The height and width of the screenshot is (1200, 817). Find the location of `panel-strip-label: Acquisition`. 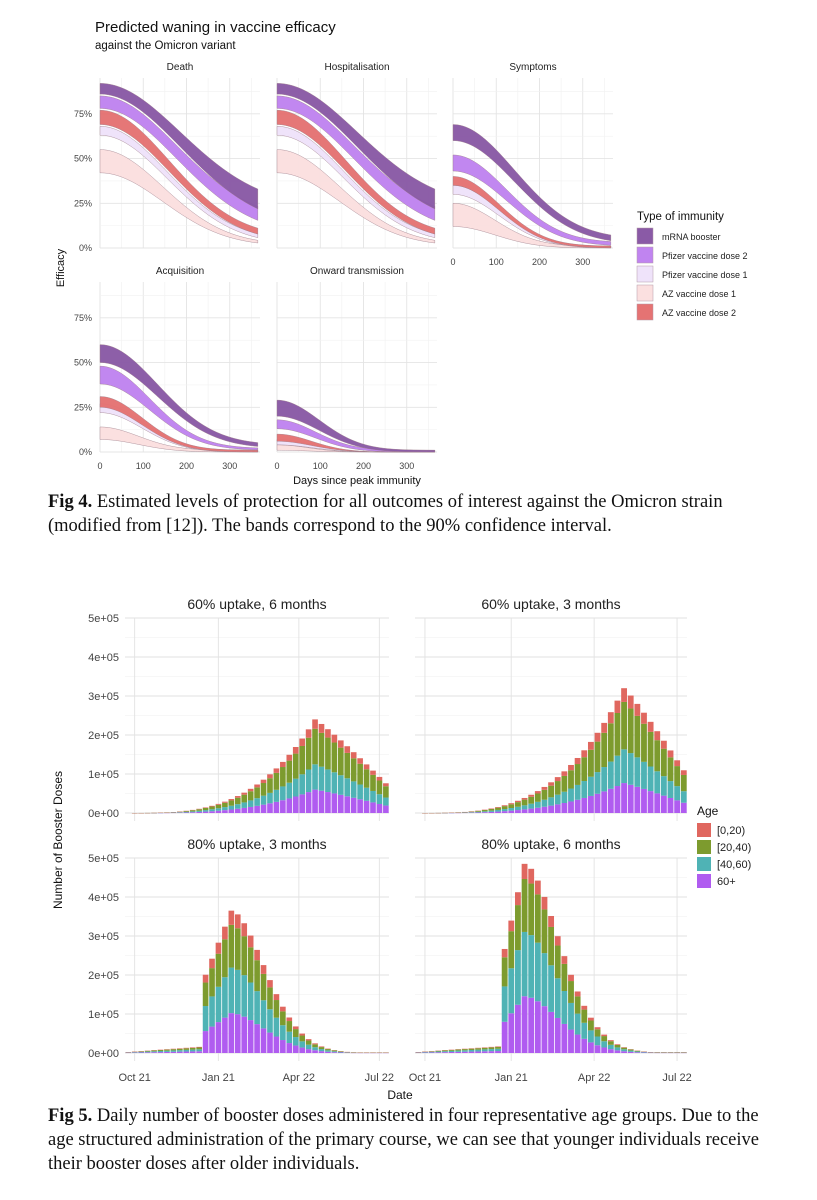

panel-strip-label: Acquisition is located at coordinates (180, 271).